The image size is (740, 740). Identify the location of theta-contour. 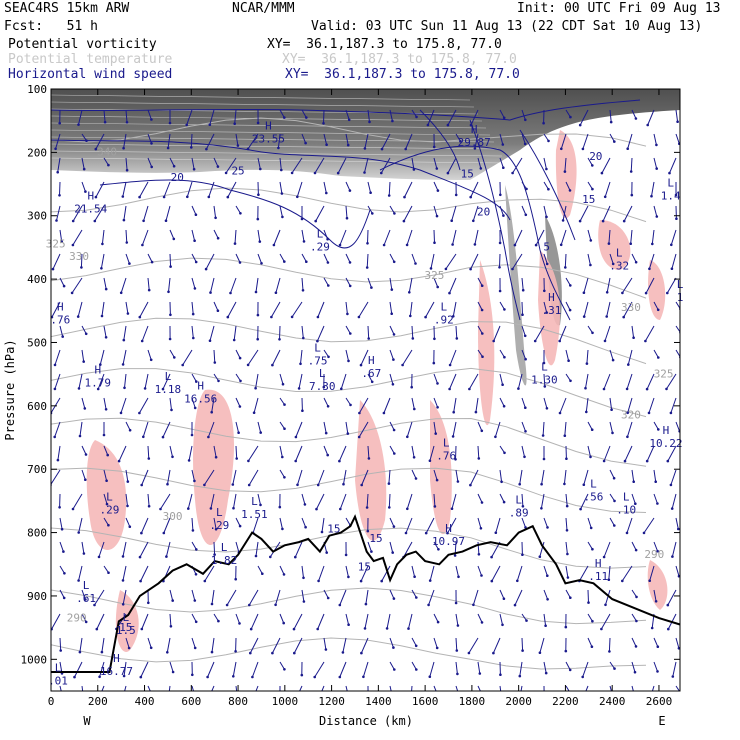
(349, 442).